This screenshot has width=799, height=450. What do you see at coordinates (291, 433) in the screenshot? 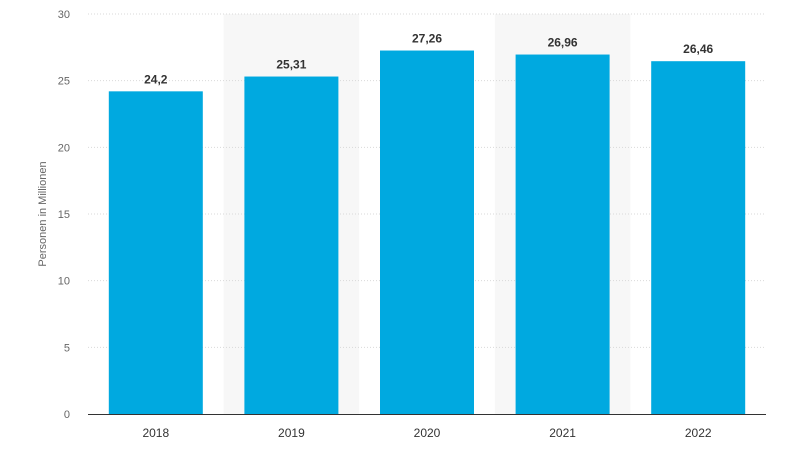
I see `x-tick-label: 2019` at bounding box center [291, 433].